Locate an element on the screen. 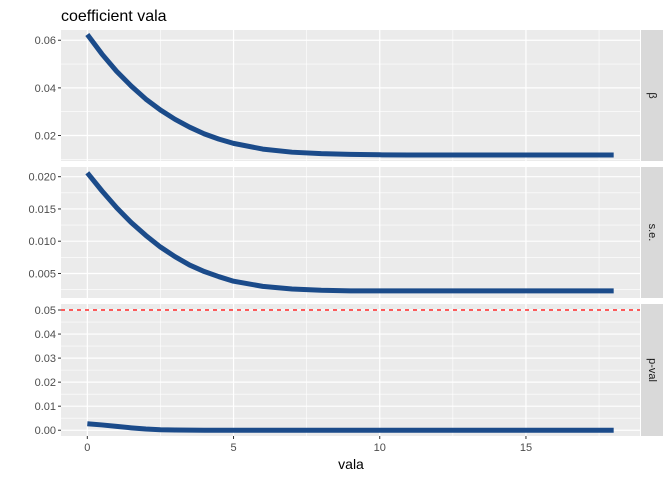 The height and width of the screenshot is (480, 672). facet-strip-label: p-val is located at coordinates (652, 370).